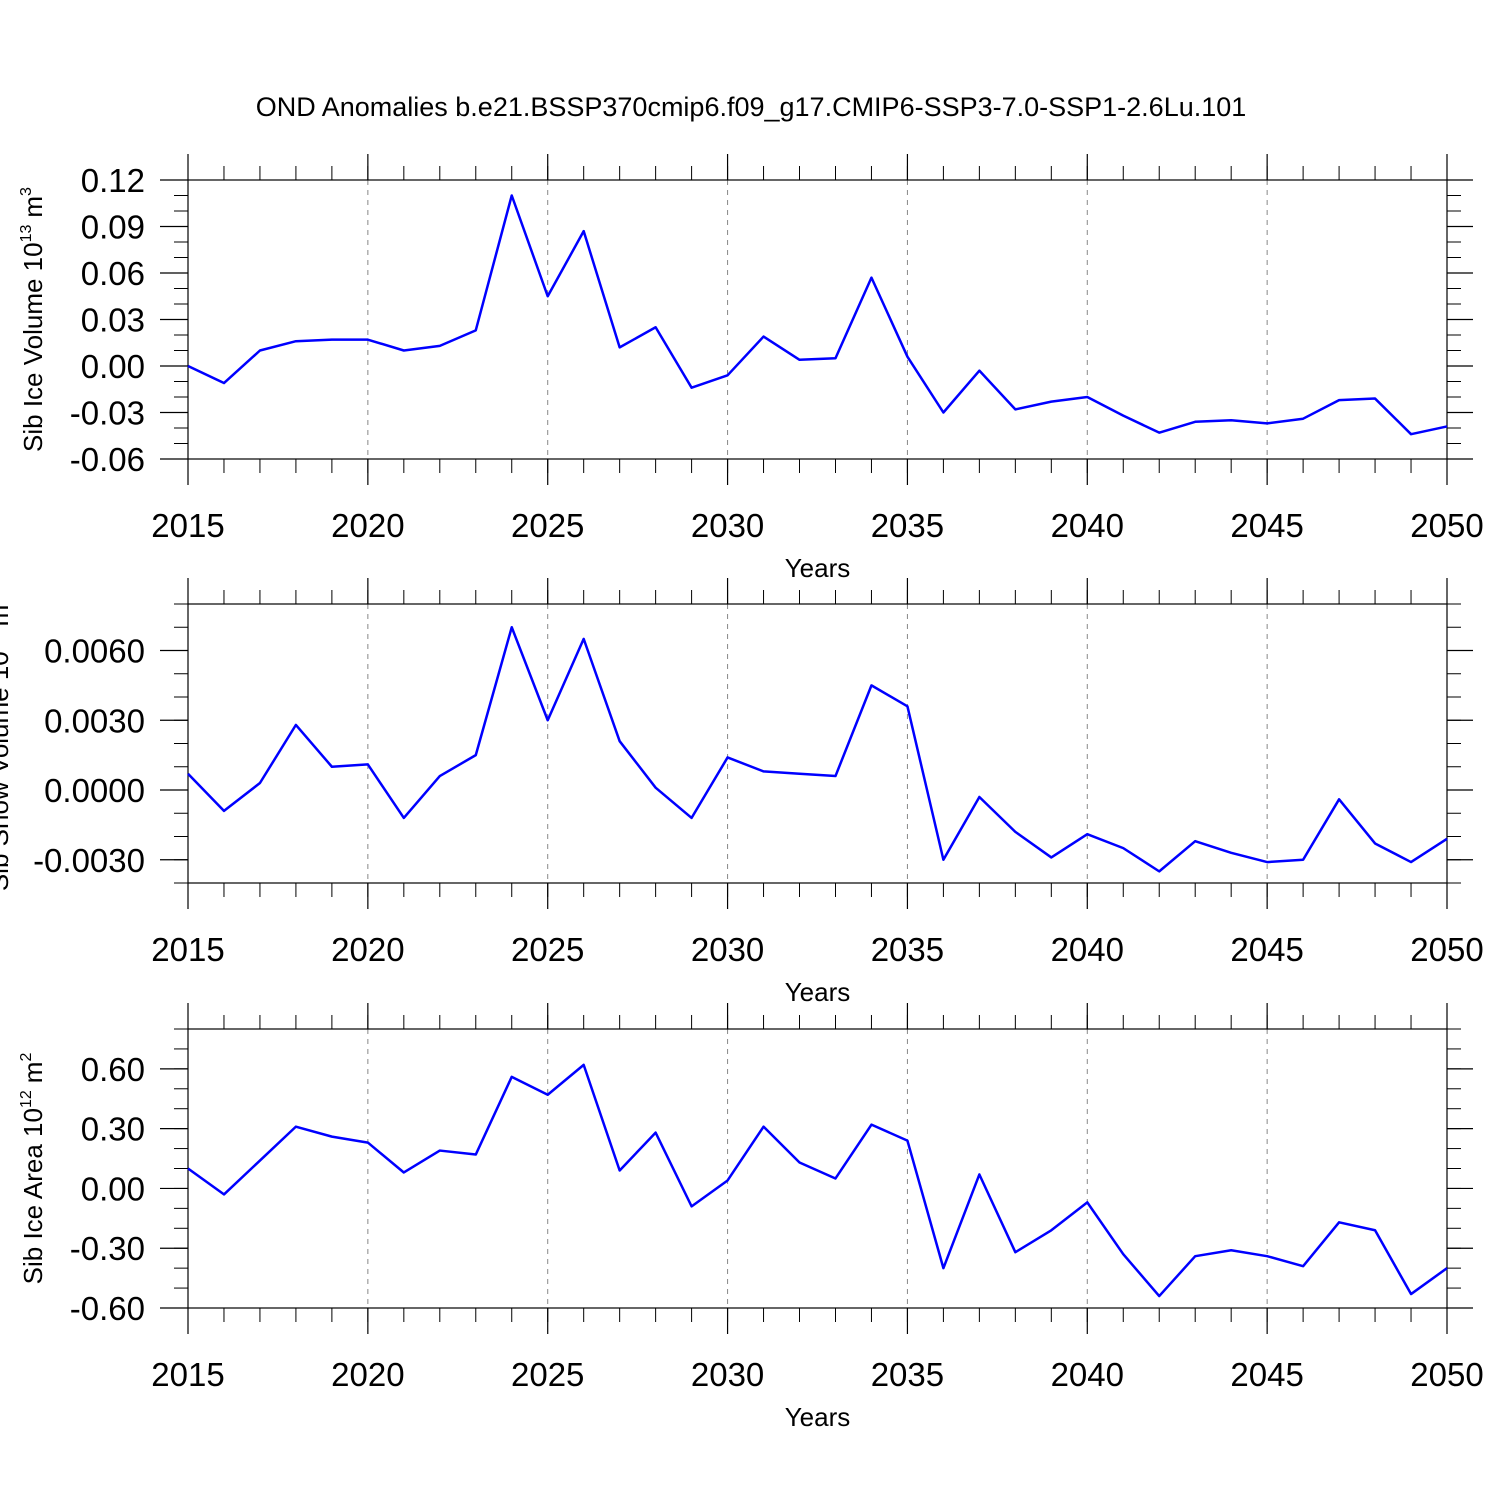  I want to click on y-tick-label: 0.0000, so click(94, 790).